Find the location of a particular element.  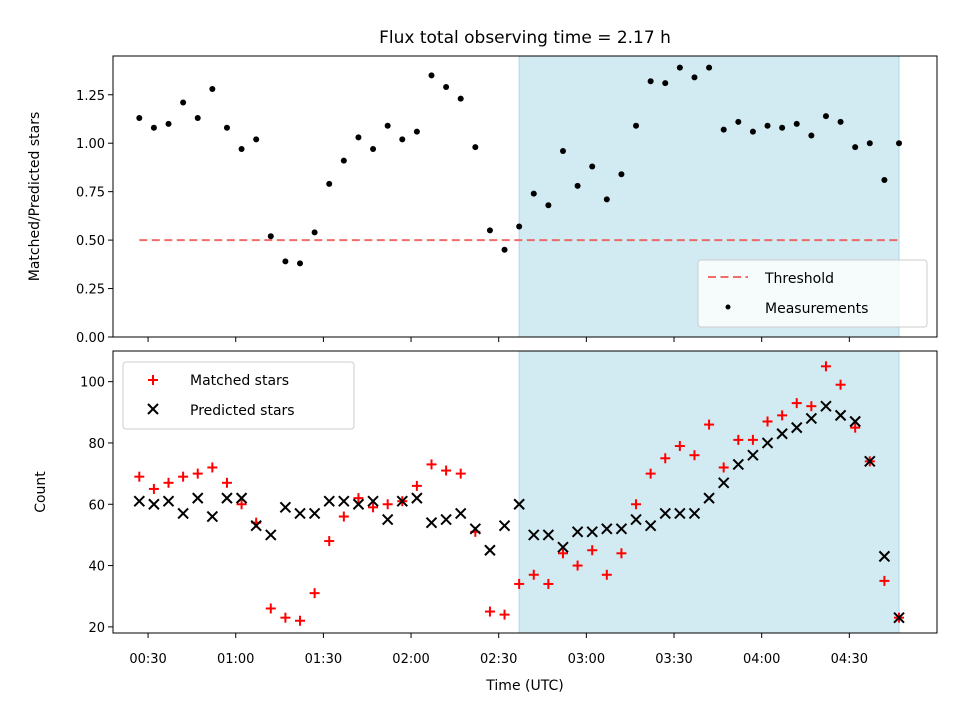

x-tick-label: 02:00 is located at coordinates (410, 659).